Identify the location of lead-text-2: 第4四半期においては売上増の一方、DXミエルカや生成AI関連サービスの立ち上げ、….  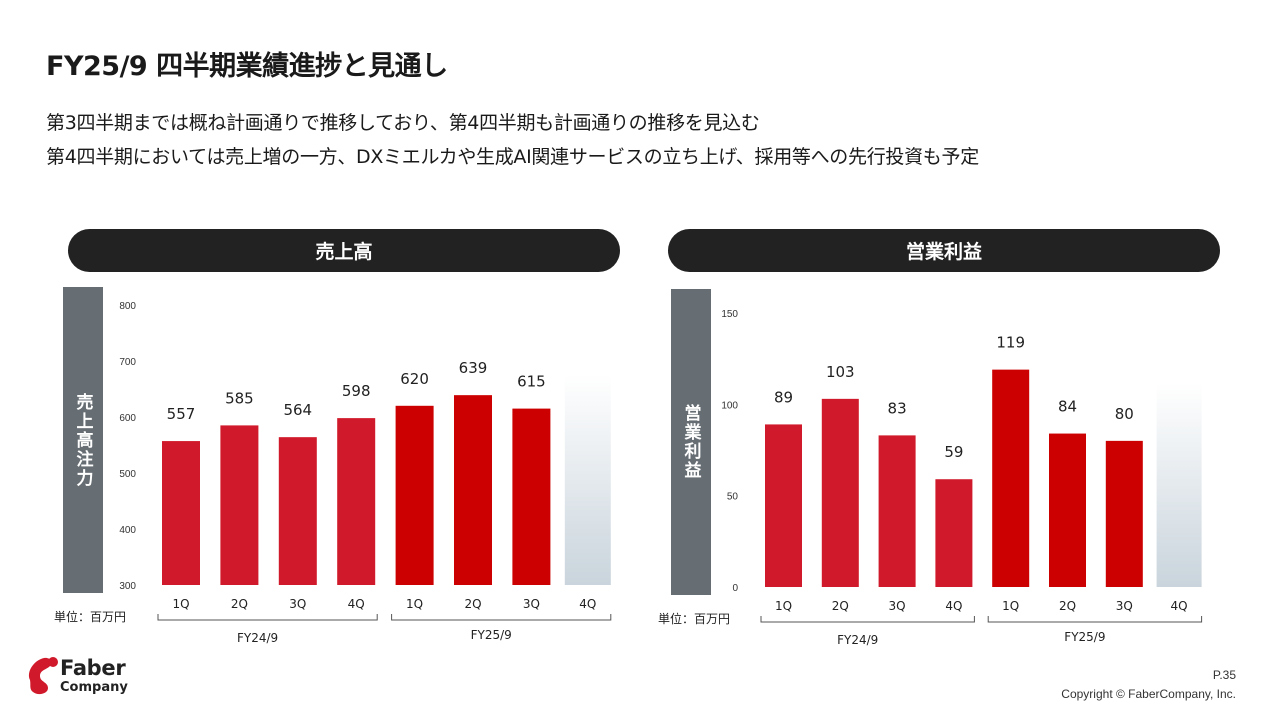
(512, 157).